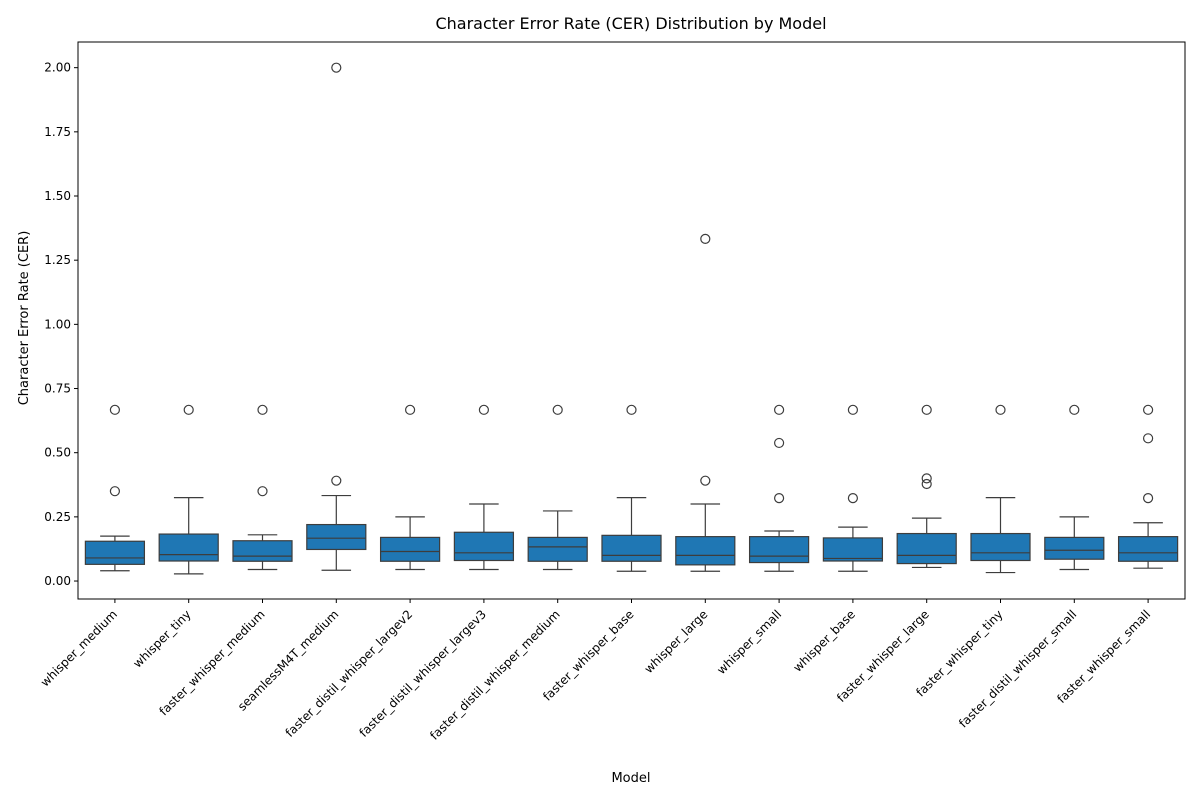  I want to click on box-whisper_large, so click(705, 551).